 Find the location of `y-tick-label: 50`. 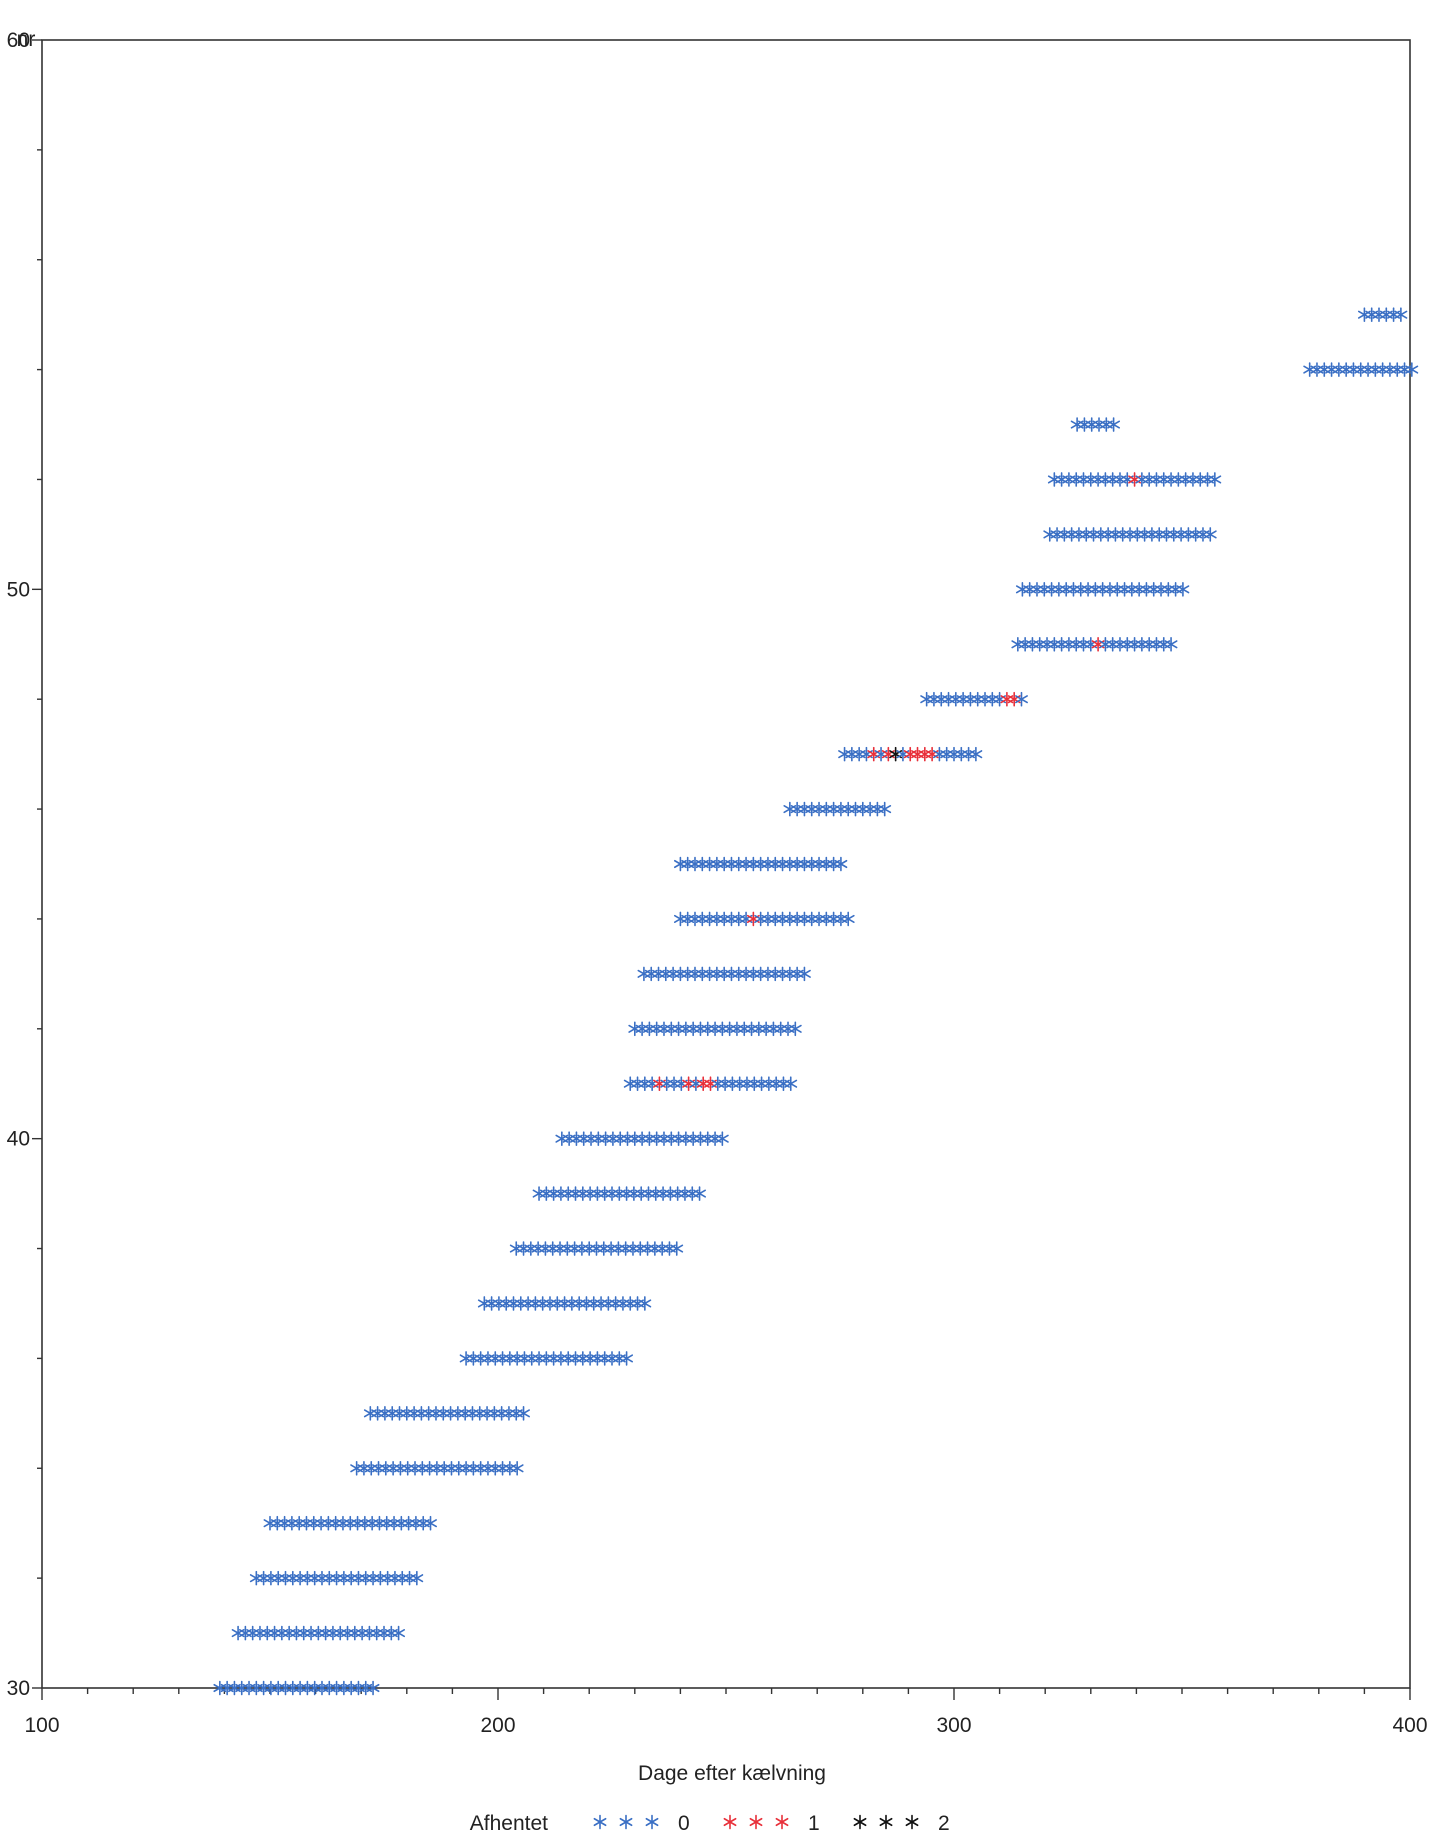

y-tick-label: 50 is located at coordinates (18, 589).